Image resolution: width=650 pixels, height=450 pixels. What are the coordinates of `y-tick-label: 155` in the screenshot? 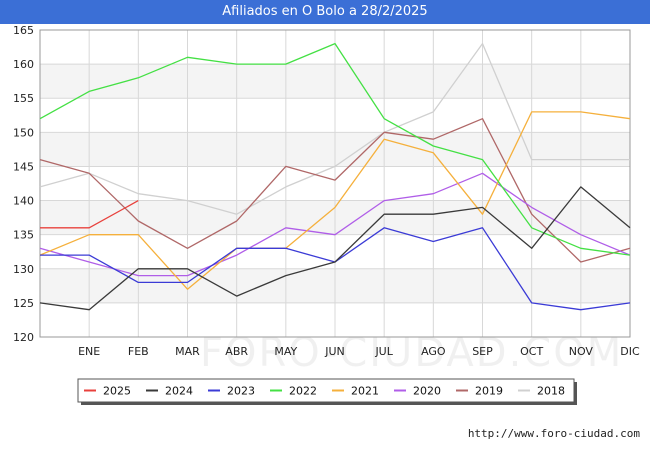 It's located at (23, 98).